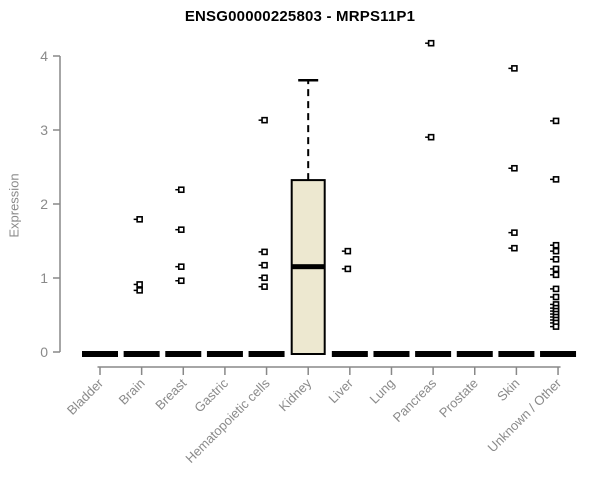 The width and height of the screenshot is (600, 500). Describe the element at coordinates (100, 354) in the screenshot. I see `collapsed-boxplot-bladder` at that location.